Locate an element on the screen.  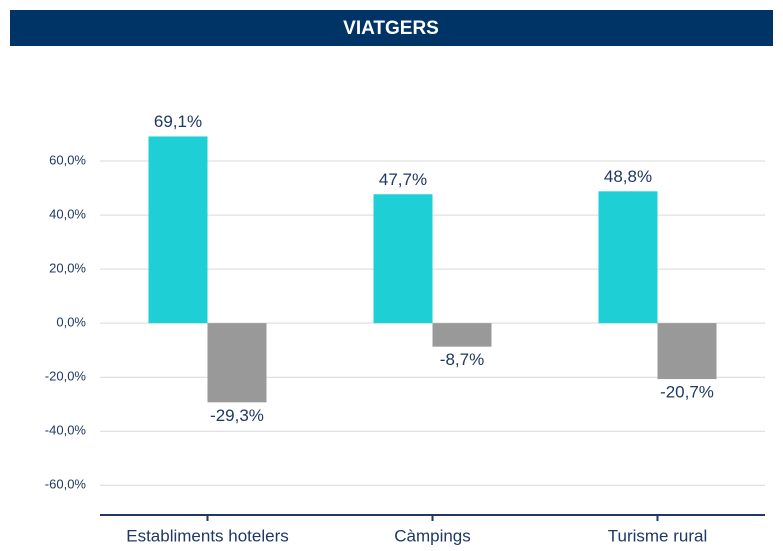
value-label: 47,7% is located at coordinates (403, 179).